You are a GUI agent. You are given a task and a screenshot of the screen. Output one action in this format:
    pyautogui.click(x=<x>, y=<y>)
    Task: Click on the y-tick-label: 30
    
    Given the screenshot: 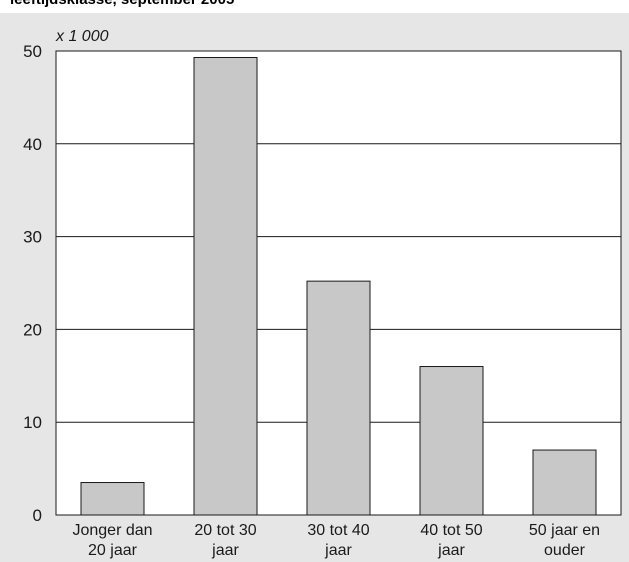 What is the action you would take?
    pyautogui.click(x=32, y=237)
    